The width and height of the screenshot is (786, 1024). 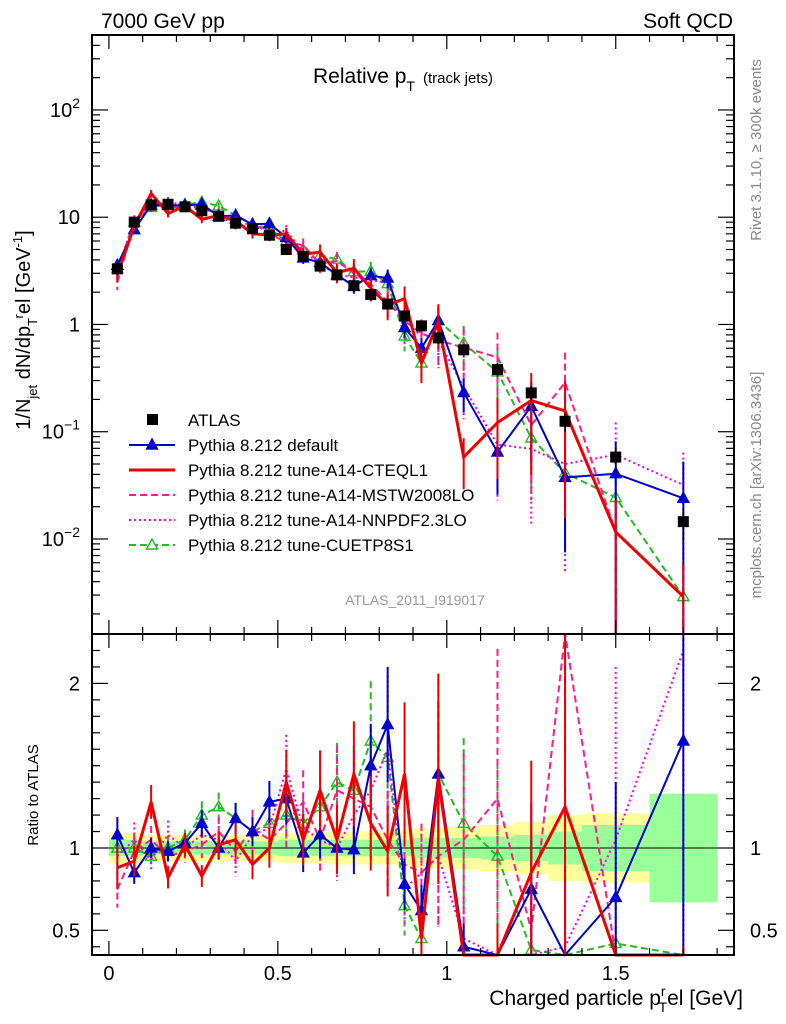 What do you see at coordinates (756, 485) in the screenshot?
I see `side-label-source: mcplots.cern.ch [arXiv:1306.3436]` at bounding box center [756, 485].